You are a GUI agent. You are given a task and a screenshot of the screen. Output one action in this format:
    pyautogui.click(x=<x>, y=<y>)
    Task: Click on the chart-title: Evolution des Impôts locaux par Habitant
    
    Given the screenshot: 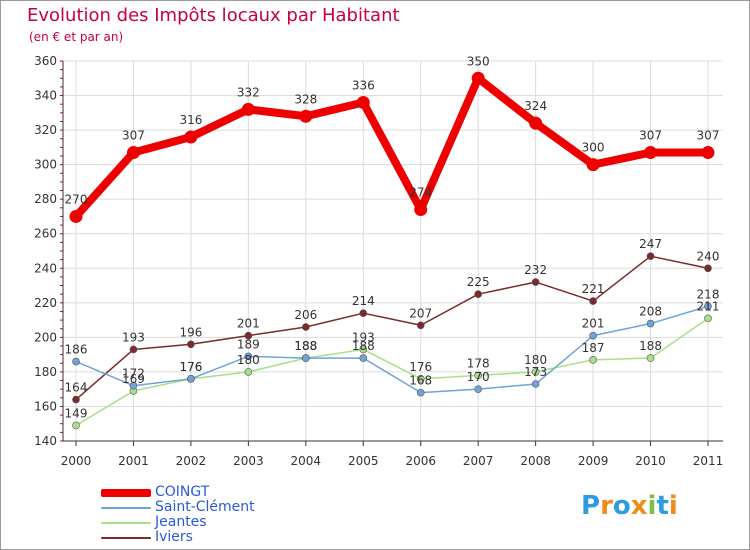 What is the action you would take?
    pyautogui.click(x=213, y=15)
    